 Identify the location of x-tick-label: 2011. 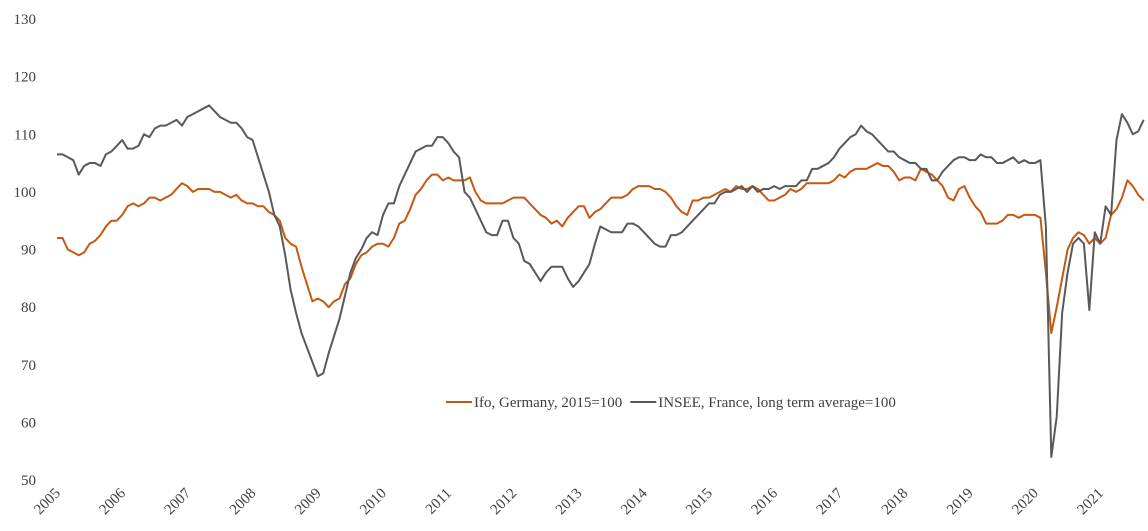
(439, 502).